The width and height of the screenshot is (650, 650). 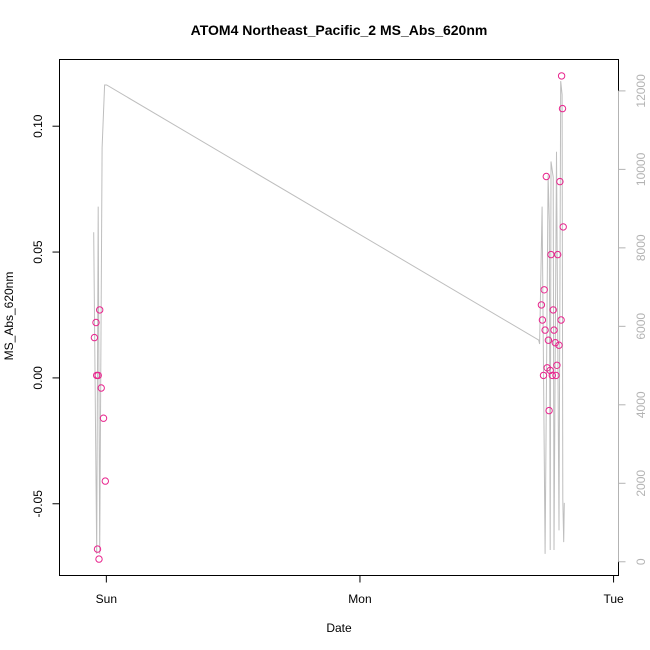 I want to click on y-right-tick-label: 10000, so click(x=641, y=169).